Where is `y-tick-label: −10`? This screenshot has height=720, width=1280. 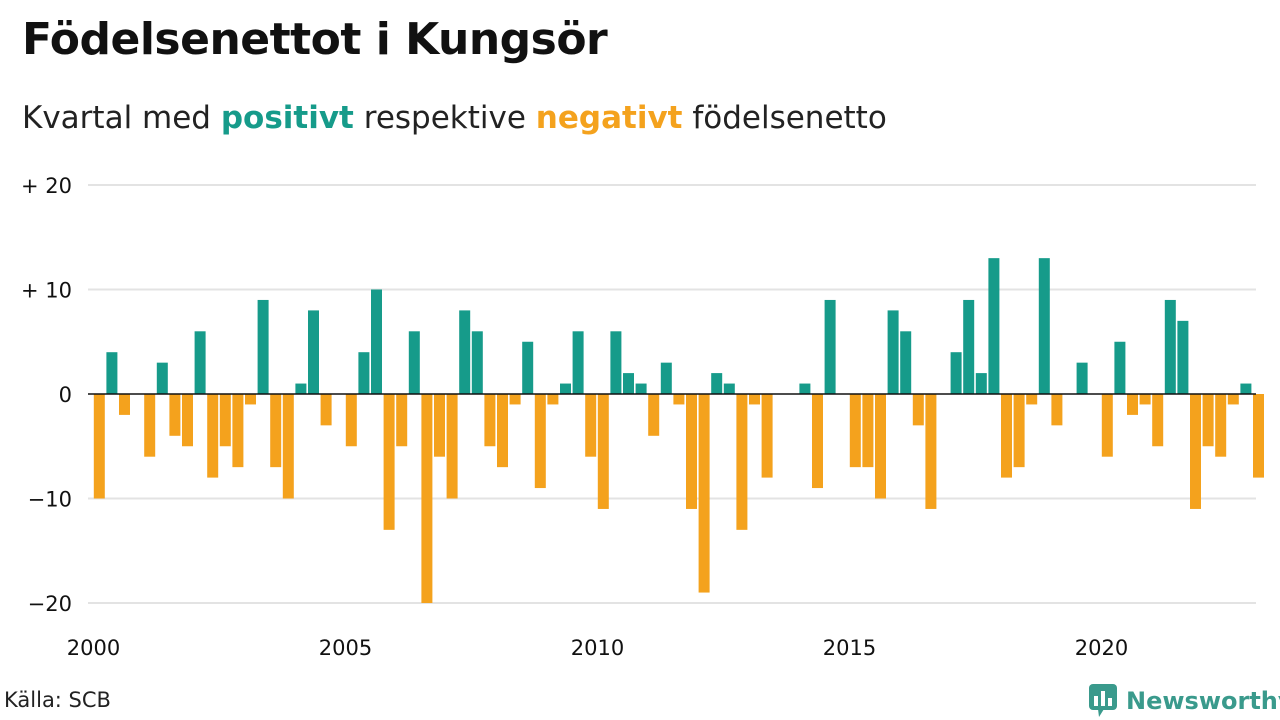
y-tick-label: −10 is located at coordinates (50, 500).